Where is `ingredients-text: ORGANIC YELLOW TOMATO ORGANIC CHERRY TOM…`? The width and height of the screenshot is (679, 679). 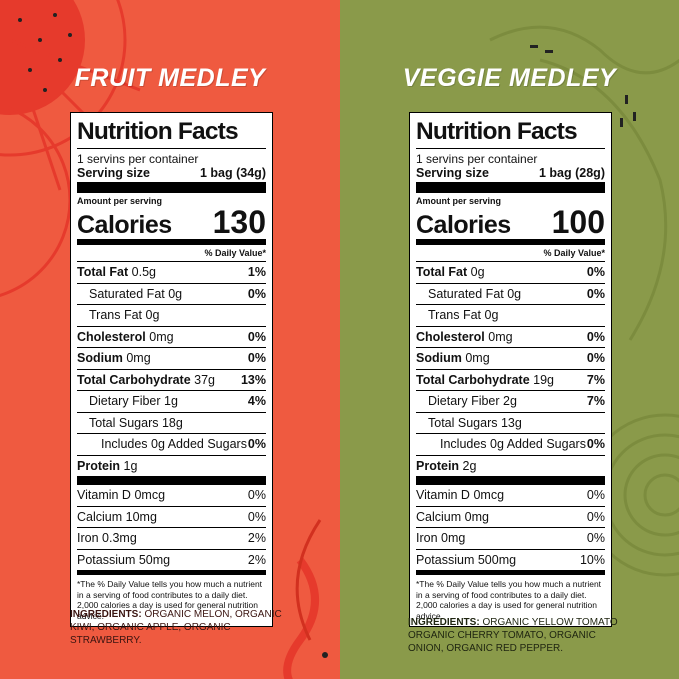
ingredients-text: ORGANIC YELLOW TOMATO ORGANIC CHERRY TOM… is located at coordinates (513, 635).